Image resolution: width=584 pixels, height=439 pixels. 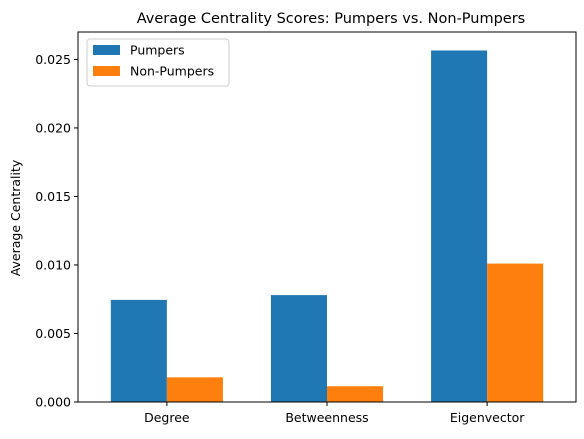 I want to click on y-tick-label: 0.020, so click(x=53, y=127).